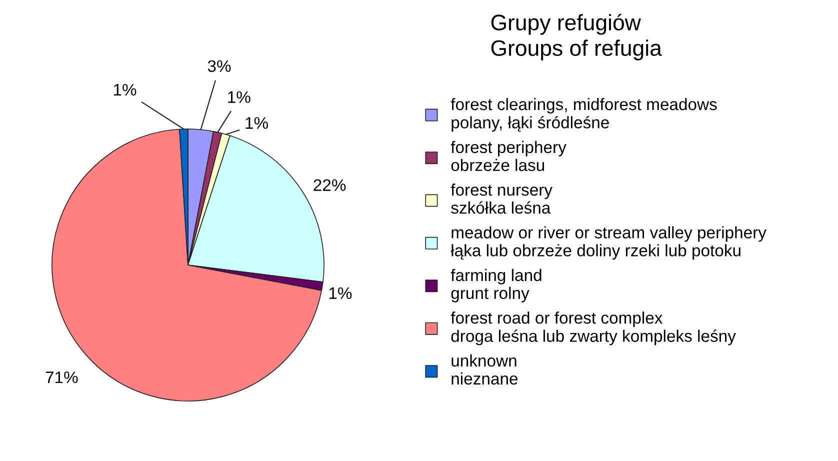 This screenshot has height=461, width=838. What do you see at coordinates (593, 329) in the screenshot?
I see `legend-label: forest road or forest complex droga leśna lub zwarty kompleks leśny` at bounding box center [593, 329].